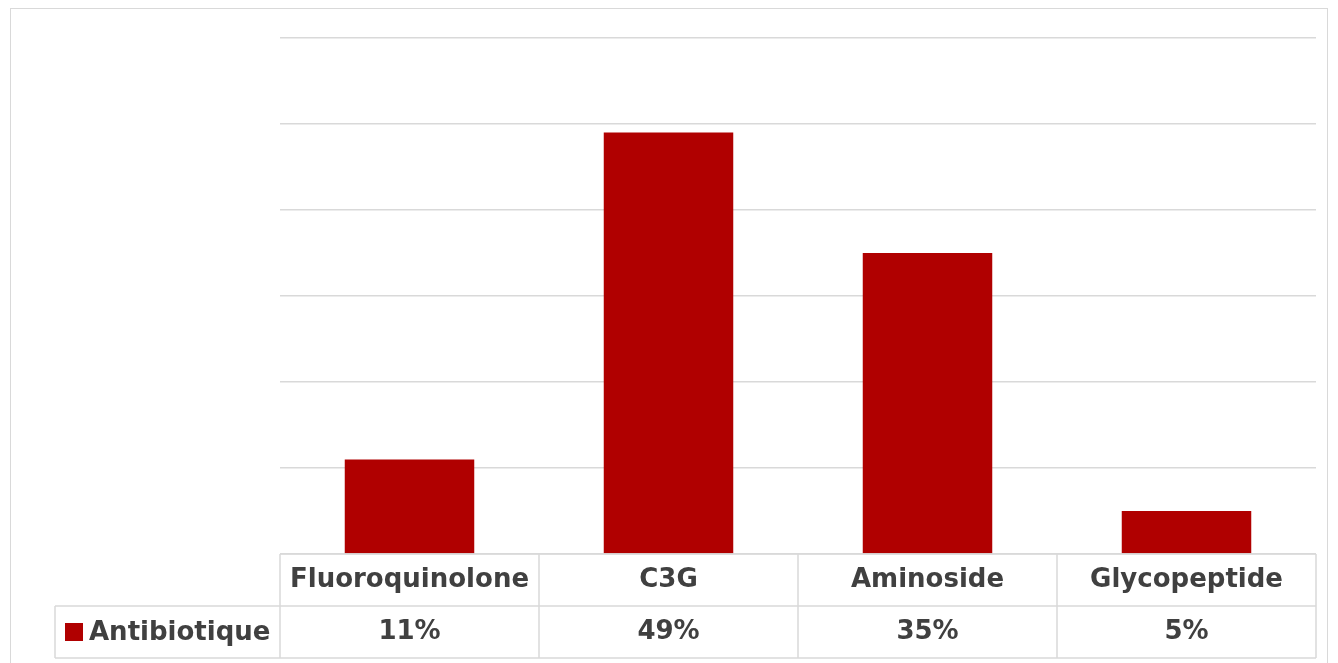 Image resolution: width=1338 pixels, height=663 pixels. Describe the element at coordinates (409, 629) in the screenshot. I see `data-label: 11%` at that location.